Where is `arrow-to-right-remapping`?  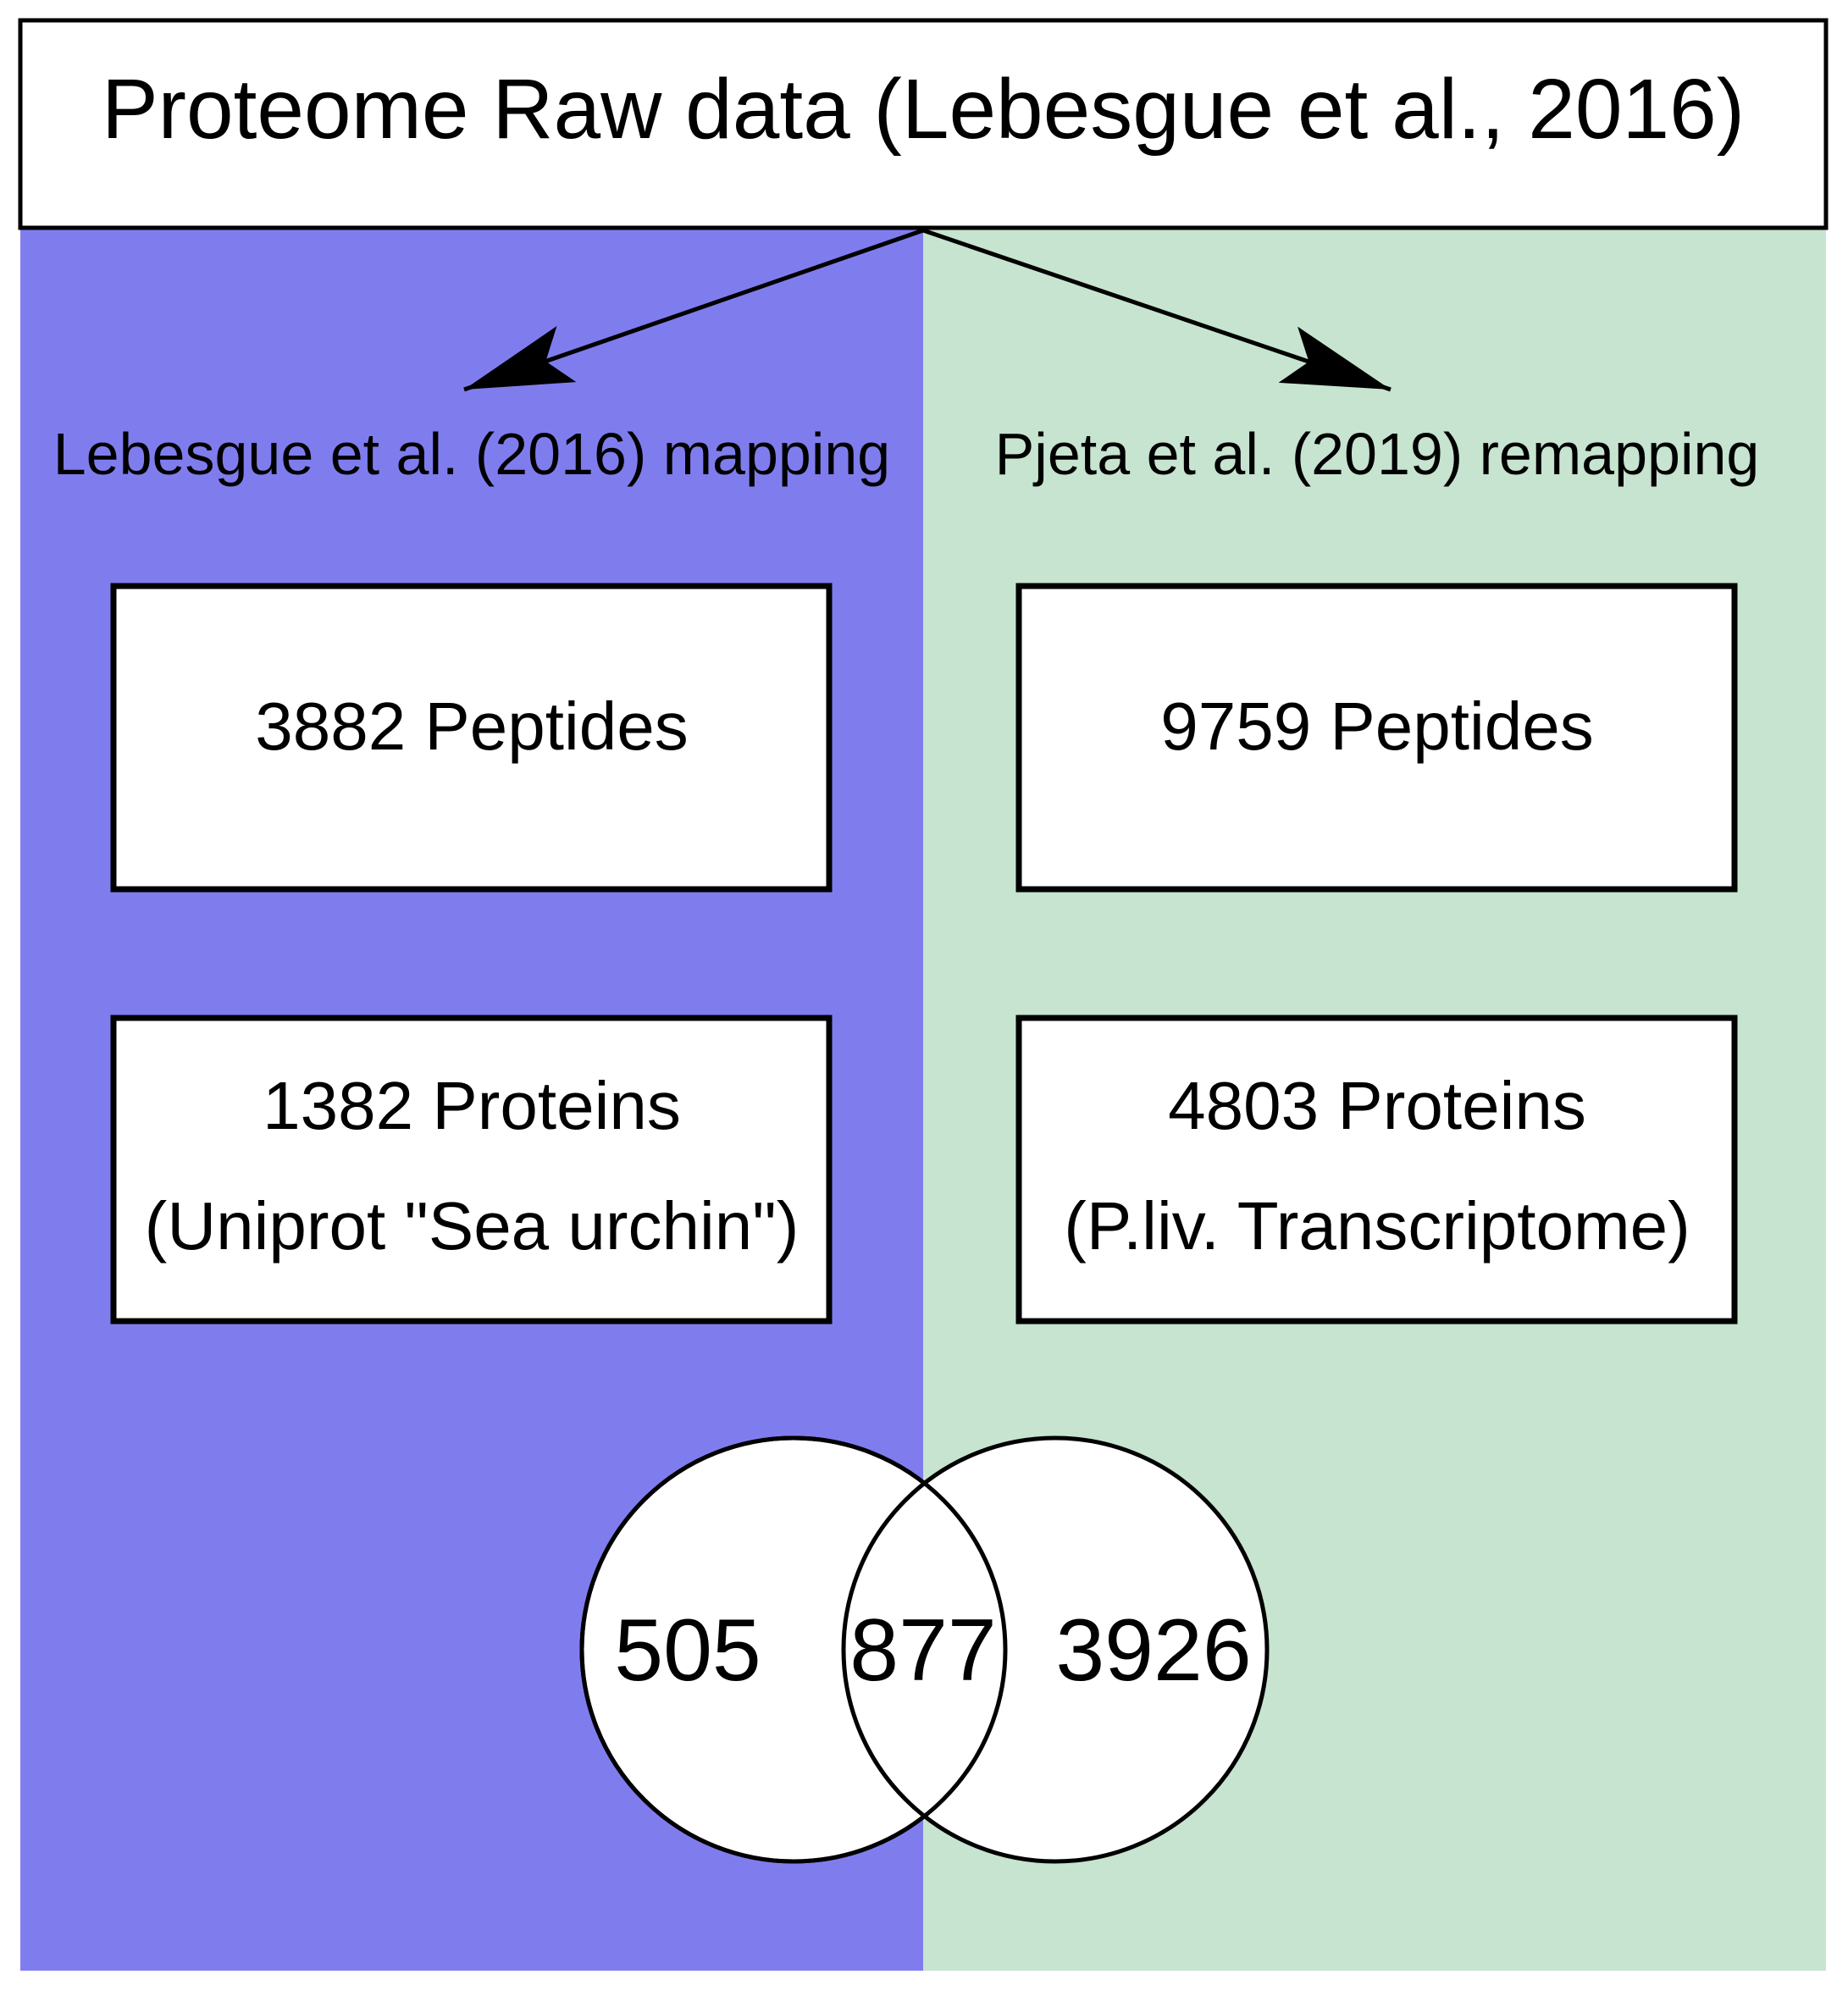
arrow-to-right-remapping is located at coordinates (1157, 310).